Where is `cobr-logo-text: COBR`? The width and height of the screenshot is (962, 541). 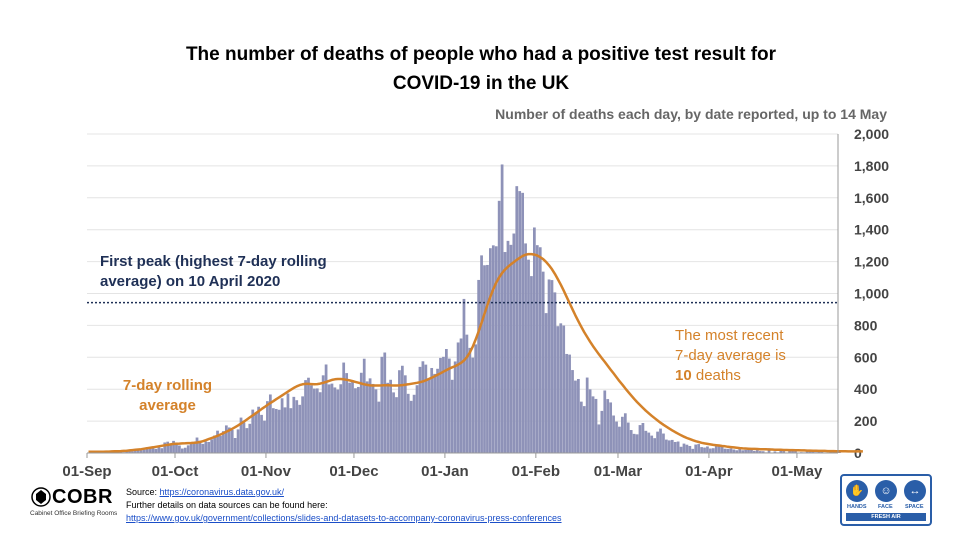
cobr-logo-text: COBR is located at coordinates (82, 497).